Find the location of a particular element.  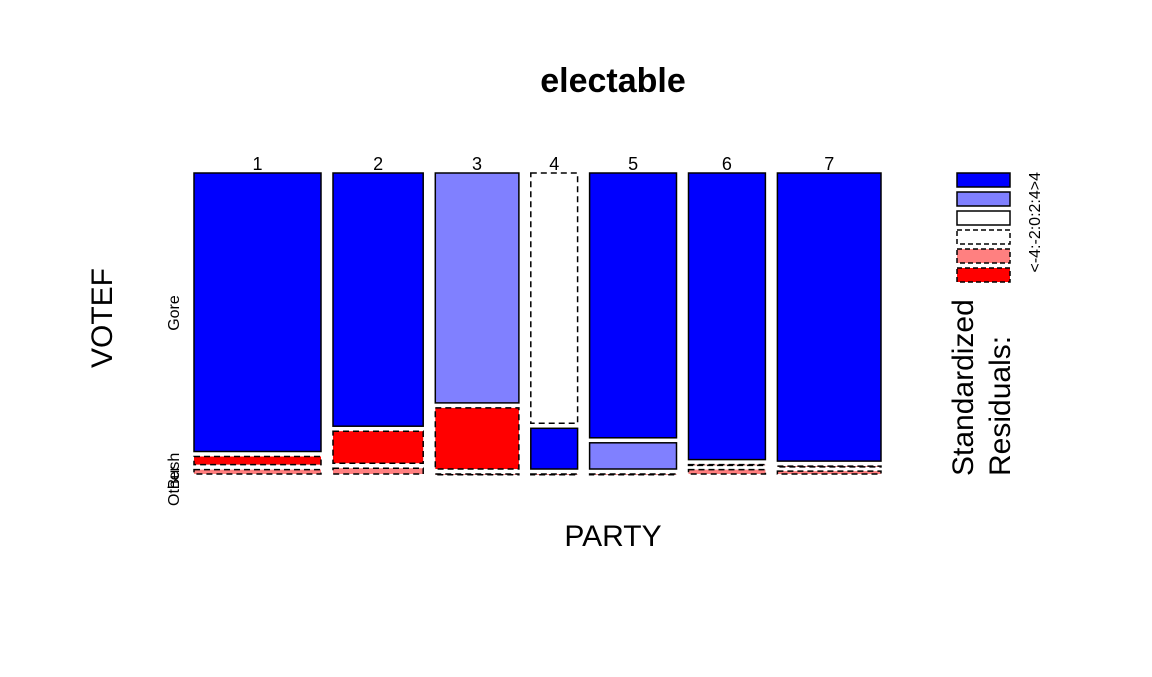

x-axis-title: PARTY is located at coordinates (612, 536).